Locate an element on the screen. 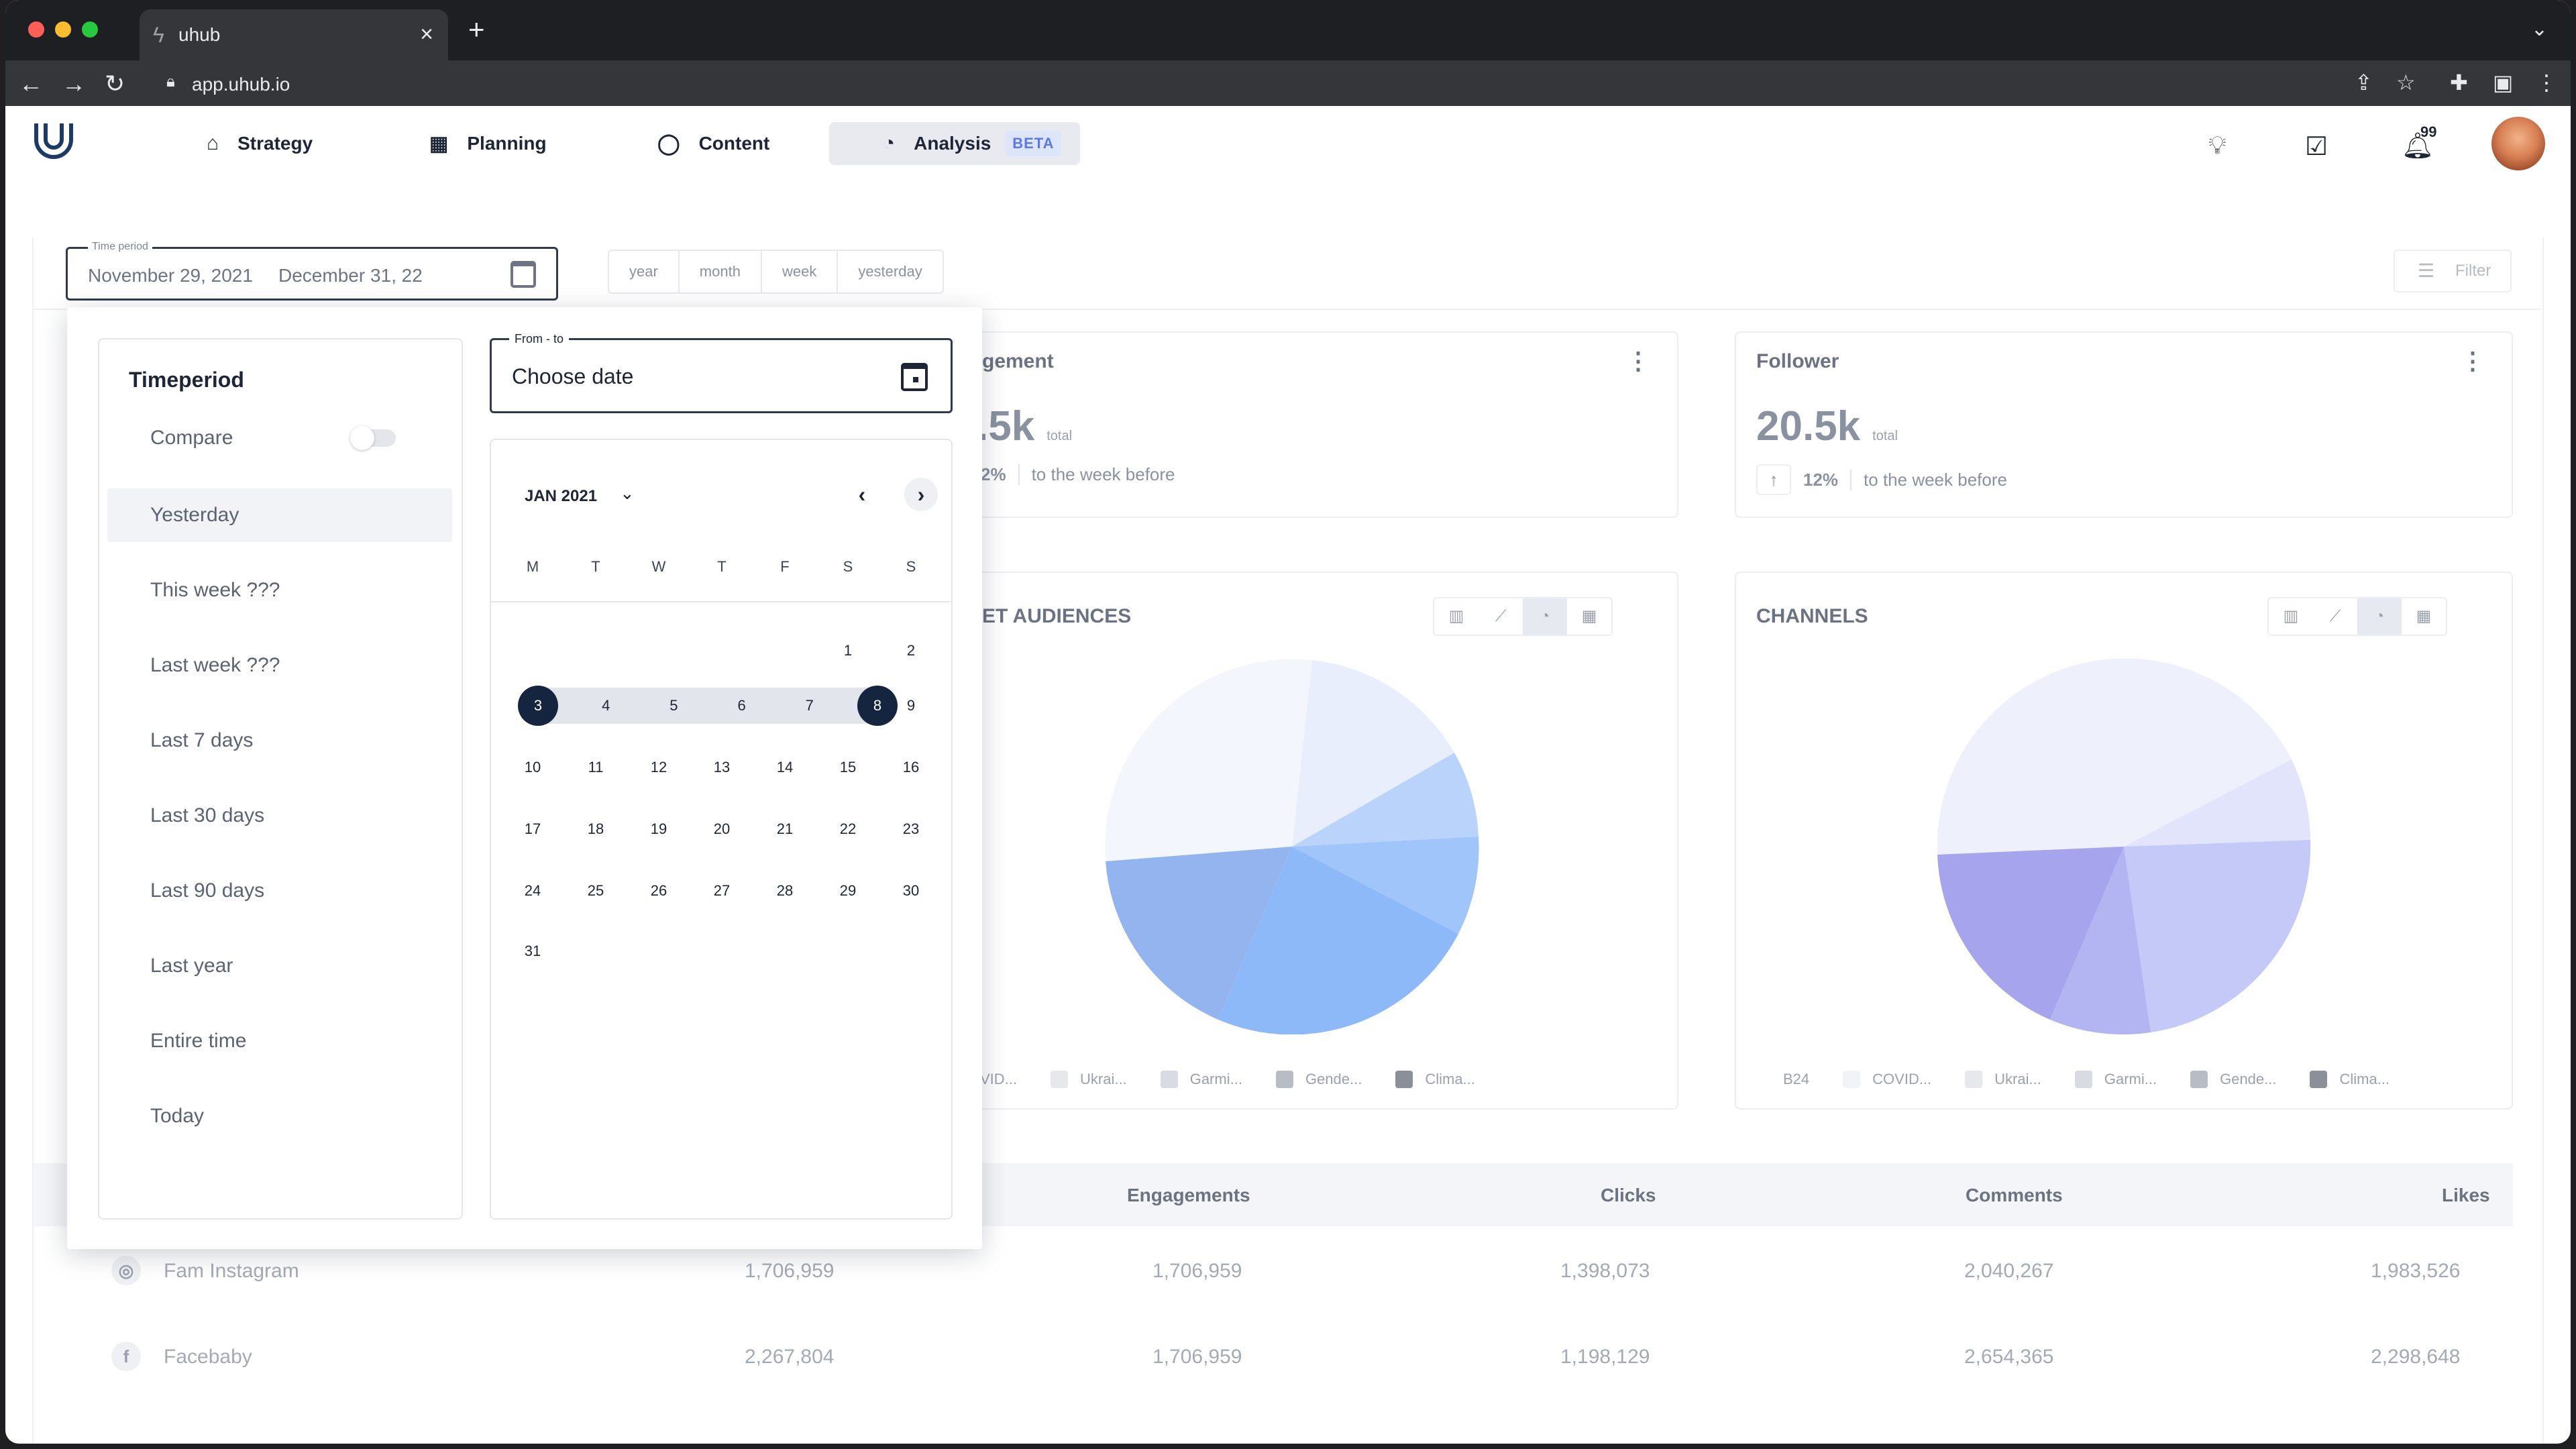 The image size is (2576, 1449). option-today: Today is located at coordinates (177, 1116).